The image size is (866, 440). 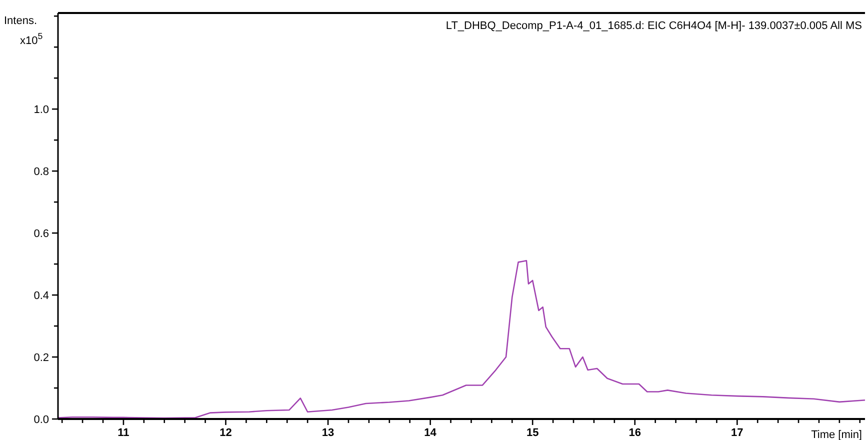 What do you see at coordinates (634, 433) in the screenshot?
I see `x-tick-label: 16` at bounding box center [634, 433].